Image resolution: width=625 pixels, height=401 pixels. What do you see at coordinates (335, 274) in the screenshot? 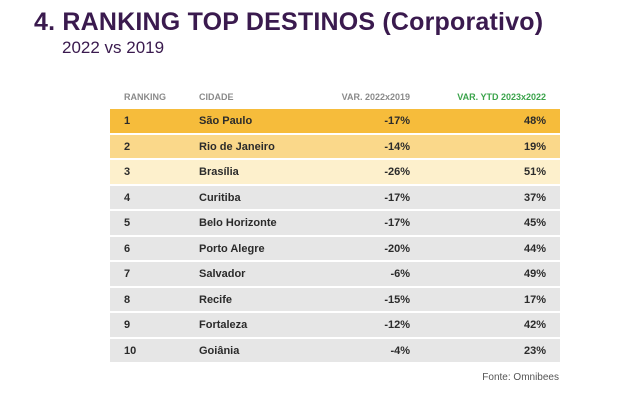
I see `table-row: 7 Salvador -6% 49%` at bounding box center [335, 274].